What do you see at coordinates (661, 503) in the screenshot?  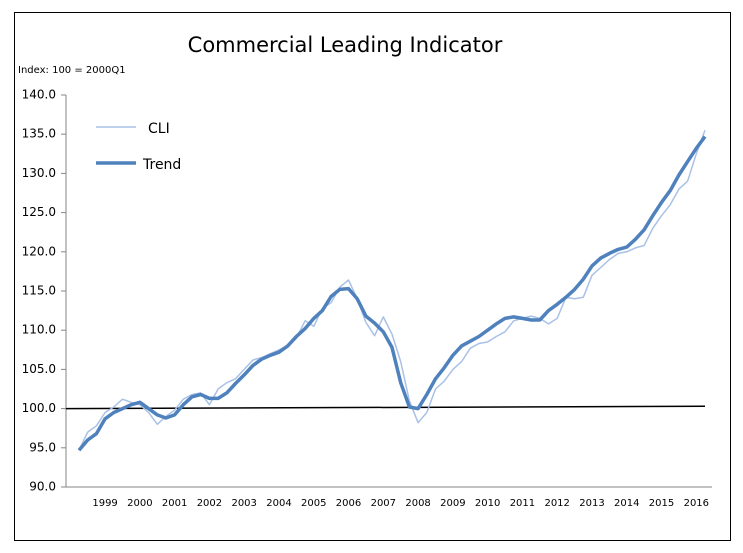 I see `x-tick-label: 2015` at bounding box center [661, 503].